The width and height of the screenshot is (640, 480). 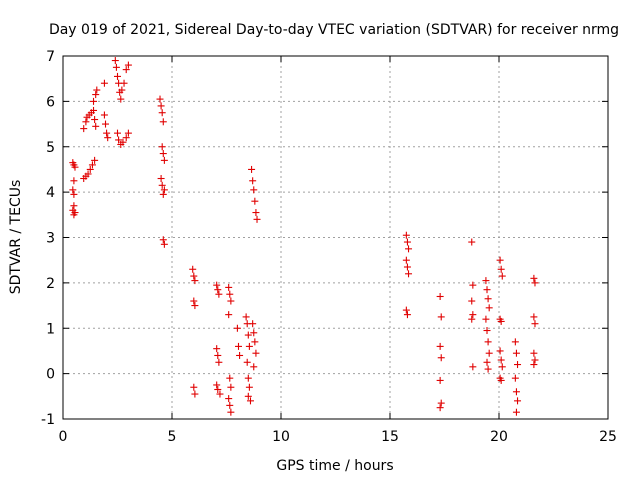 What do you see at coordinates (50, 193) in the screenshot?
I see `y-tick-label: 4` at bounding box center [50, 193].